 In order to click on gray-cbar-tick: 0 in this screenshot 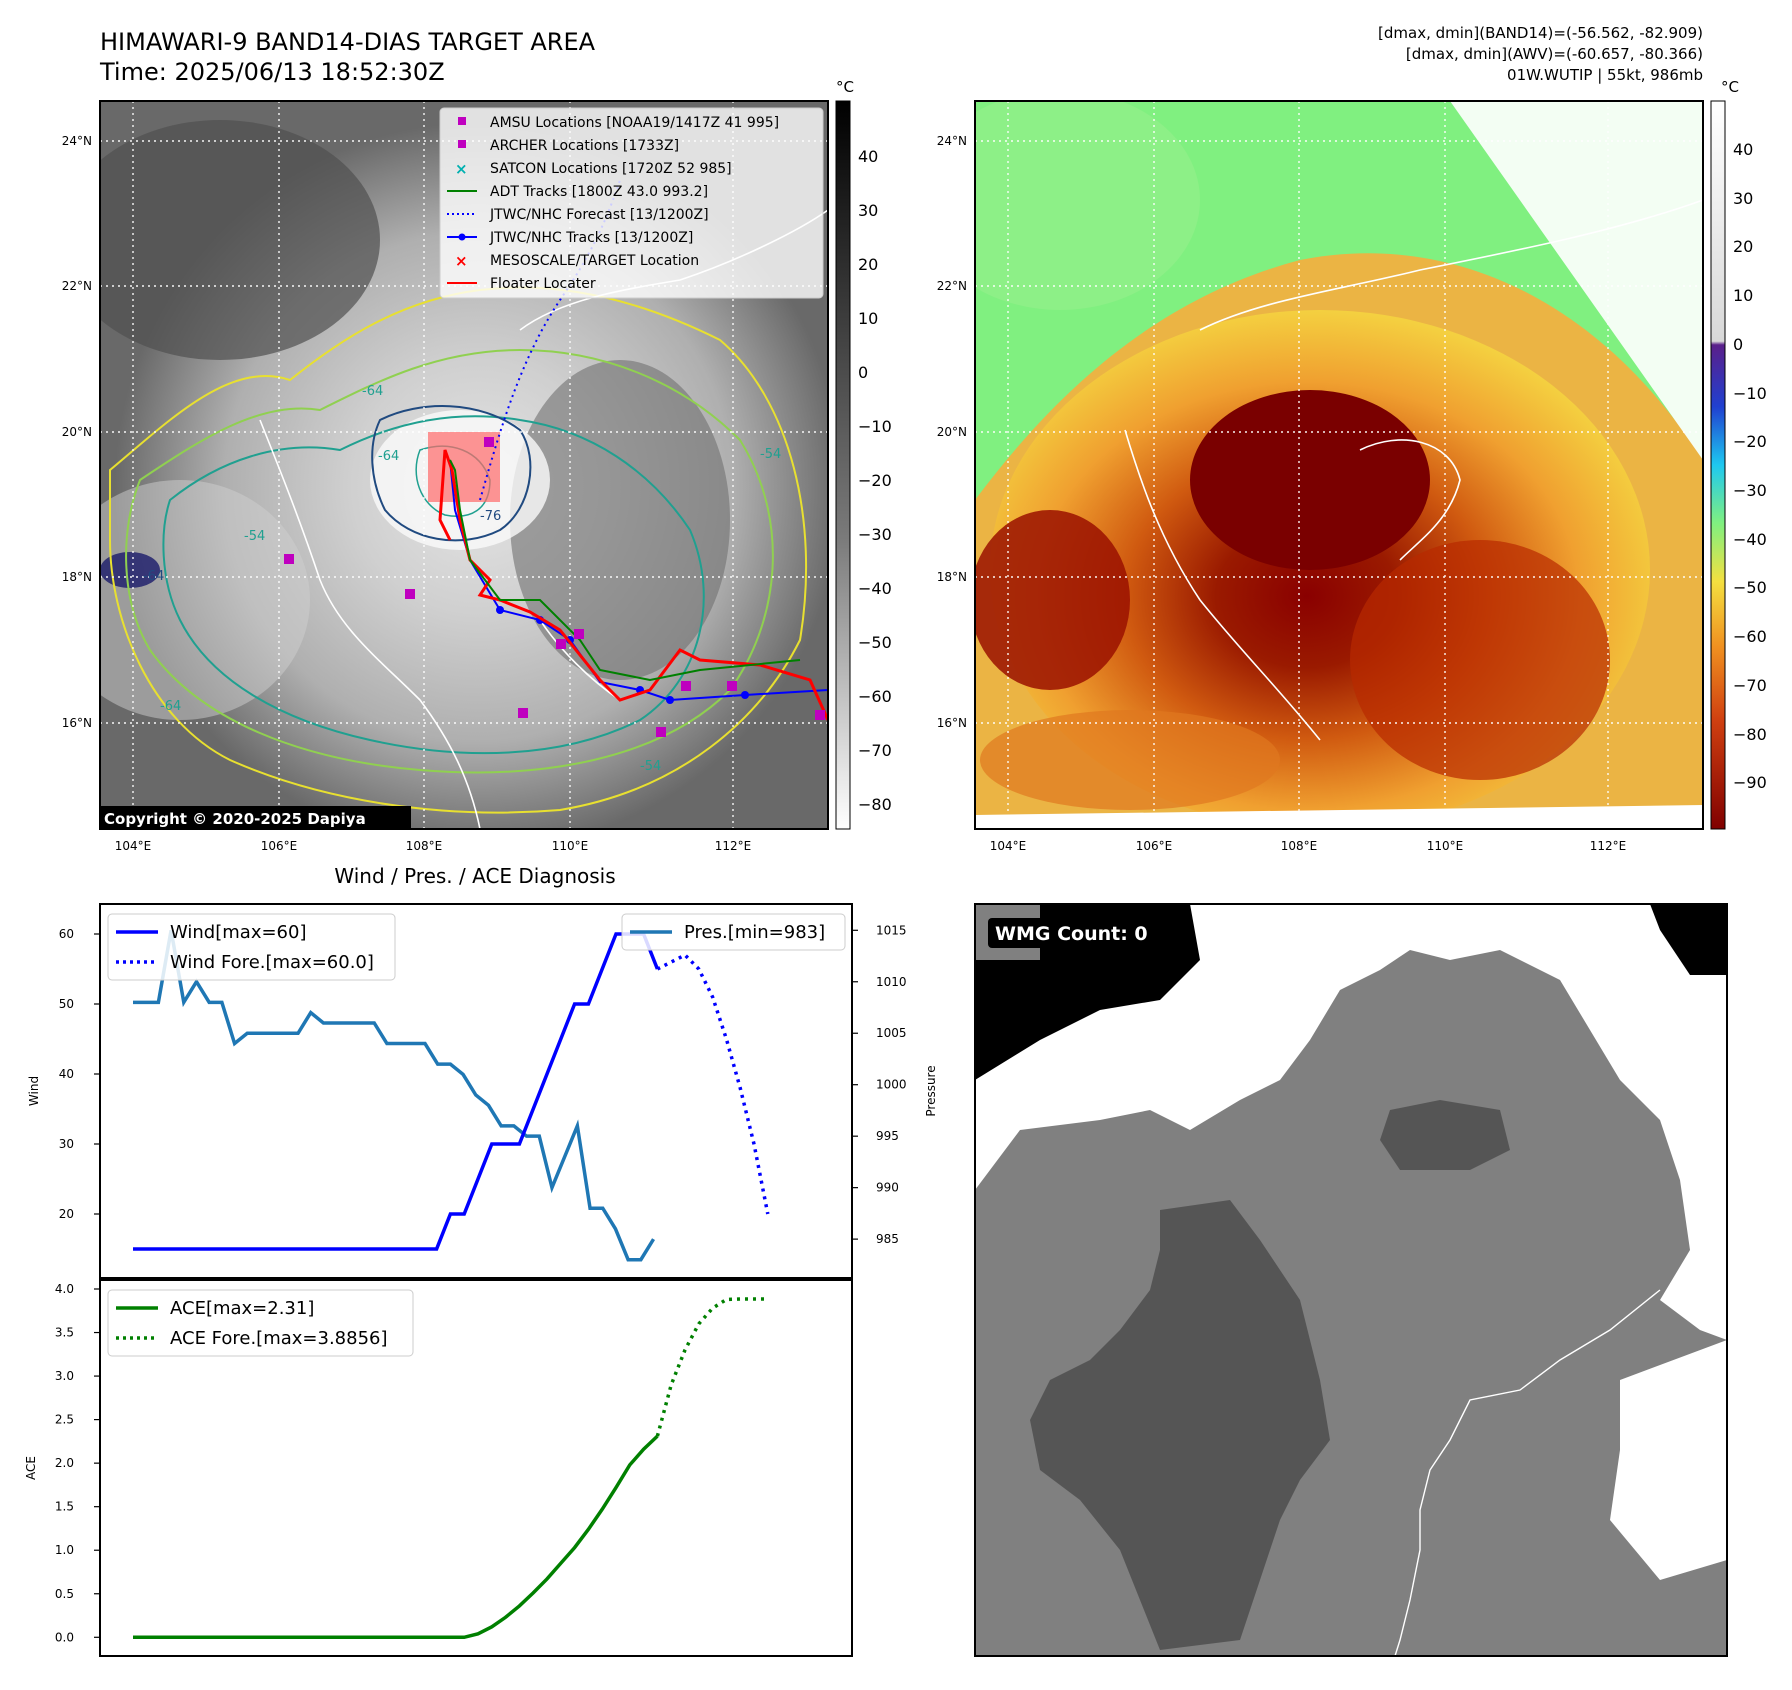, I will do `click(863, 372)`.